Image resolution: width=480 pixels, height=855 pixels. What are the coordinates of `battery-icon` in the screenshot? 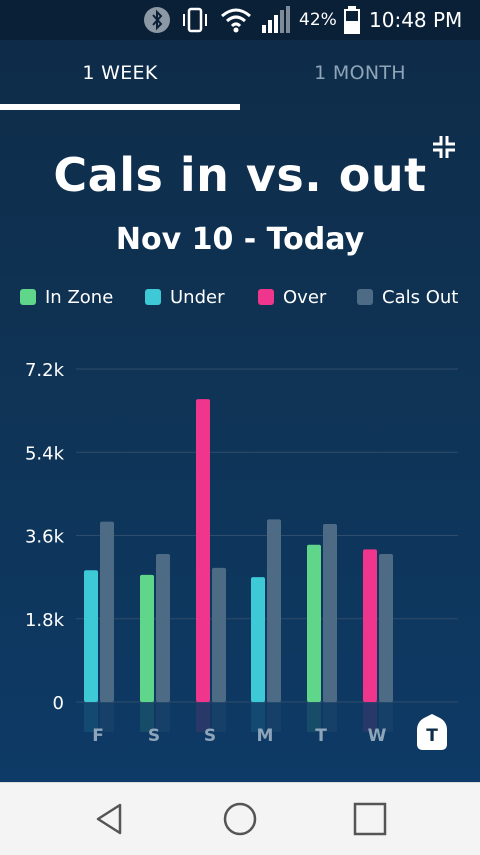 It's located at (352, 20).